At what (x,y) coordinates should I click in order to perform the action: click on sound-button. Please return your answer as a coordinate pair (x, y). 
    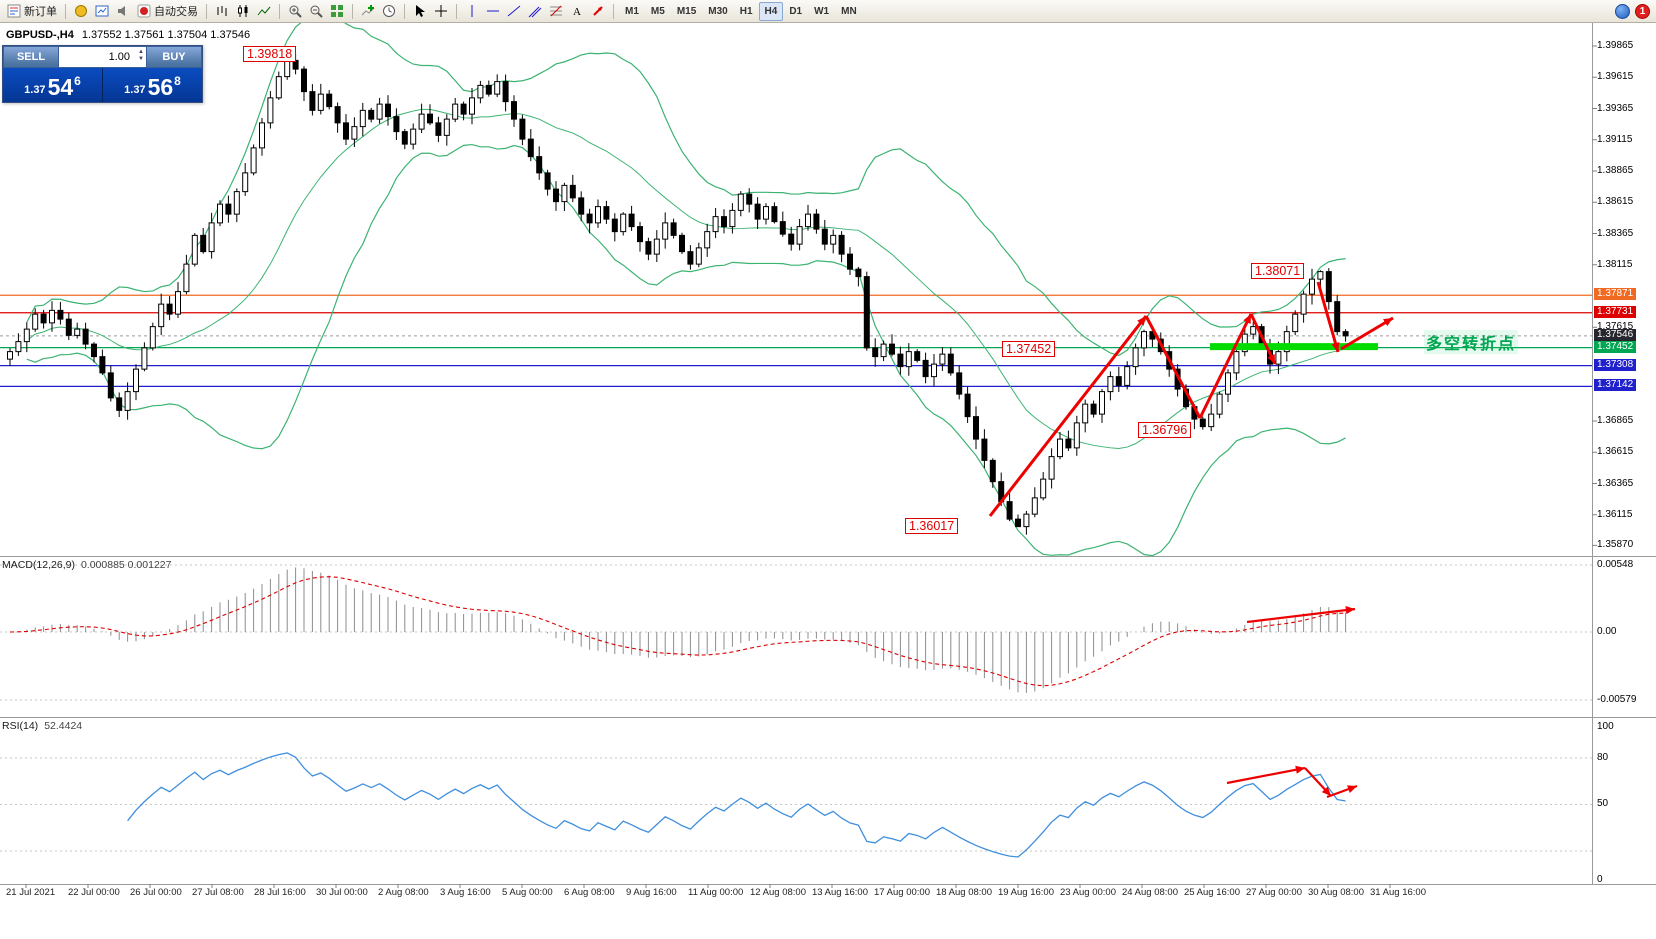
    Looking at the image, I should click on (123, 11).